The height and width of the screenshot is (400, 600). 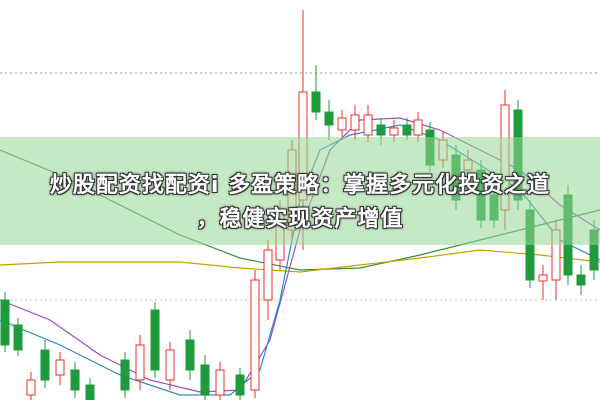 I want to click on moving-average, so click(x=300, y=261).